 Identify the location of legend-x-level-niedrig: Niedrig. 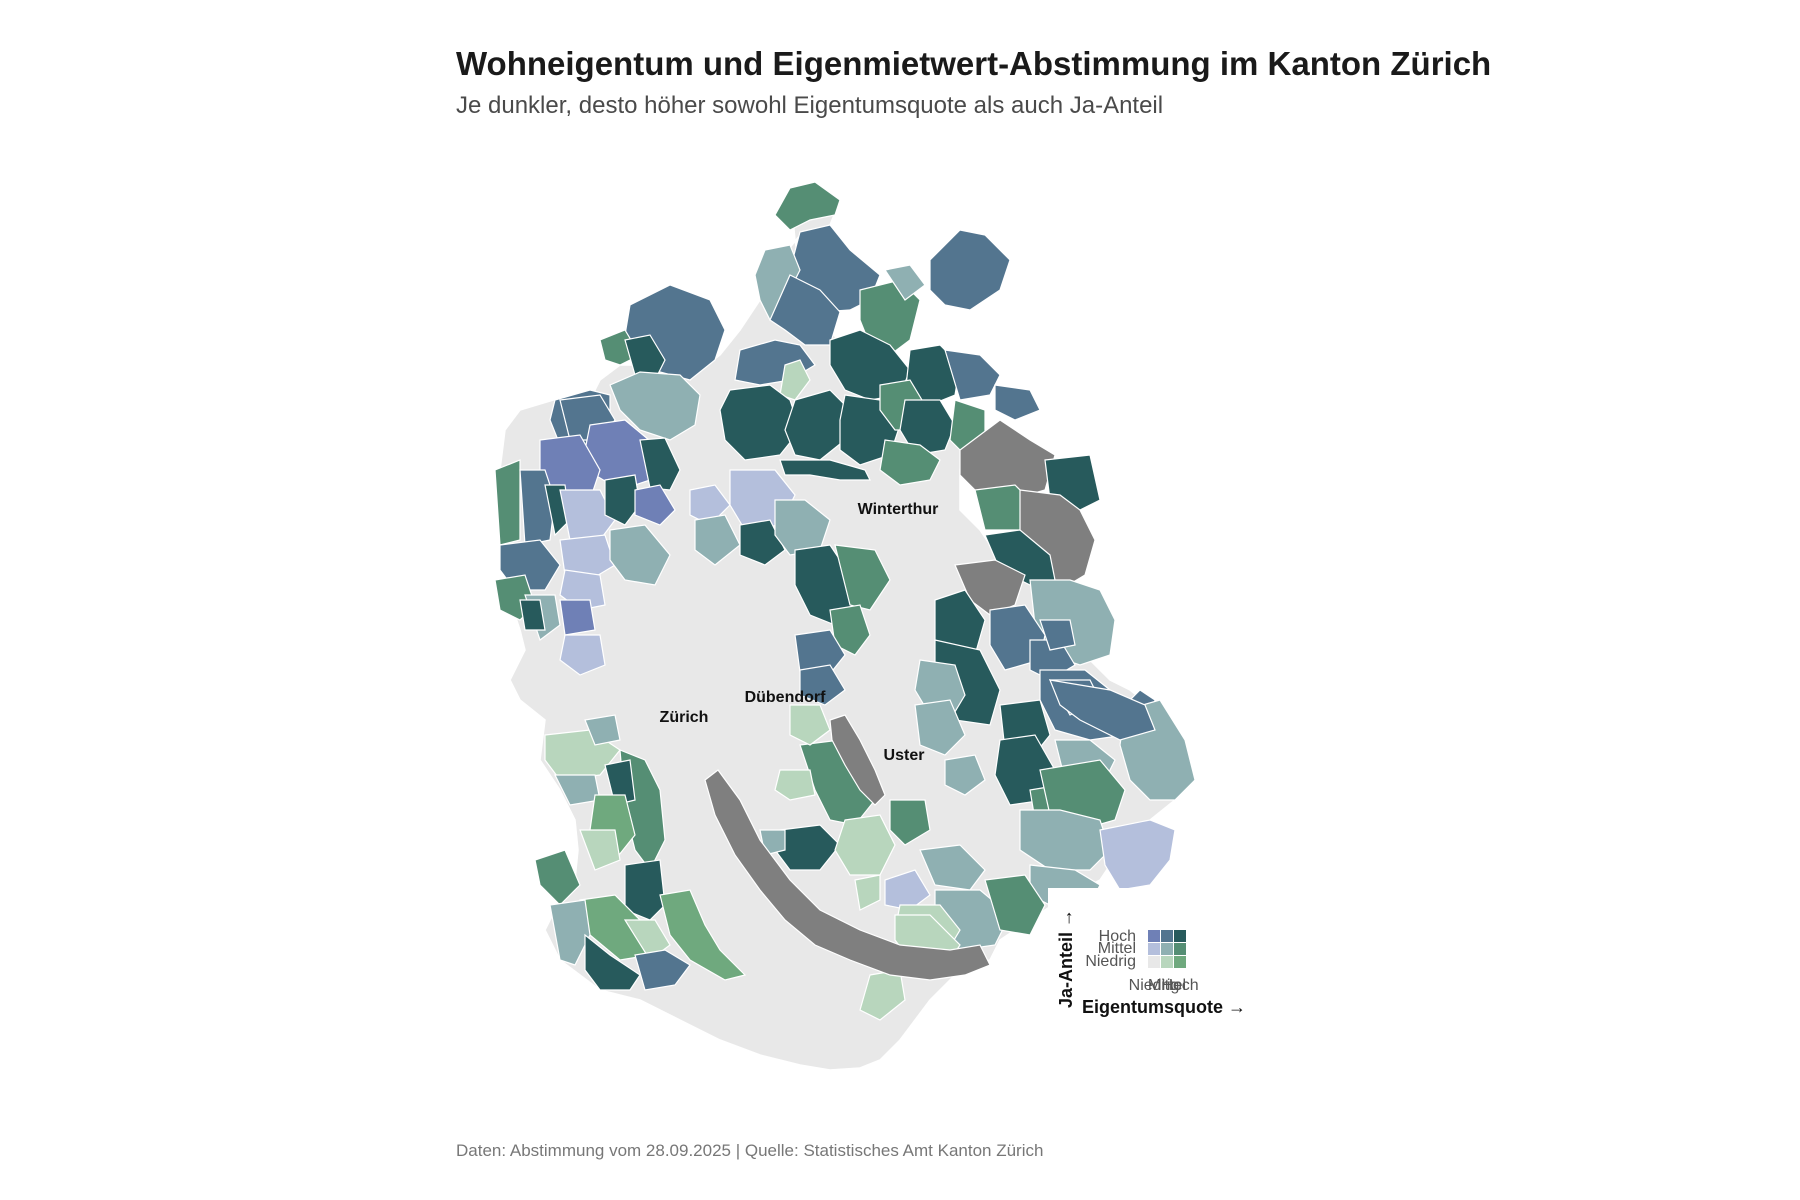
(1154, 985).